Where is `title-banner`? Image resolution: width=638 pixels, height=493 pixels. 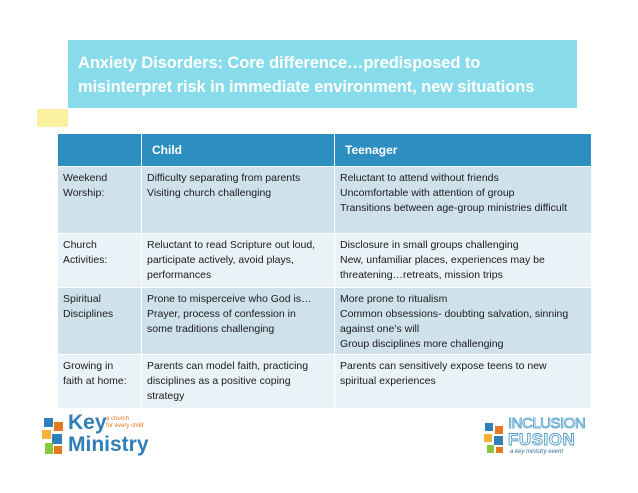
title-banner is located at coordinates (322, 74).